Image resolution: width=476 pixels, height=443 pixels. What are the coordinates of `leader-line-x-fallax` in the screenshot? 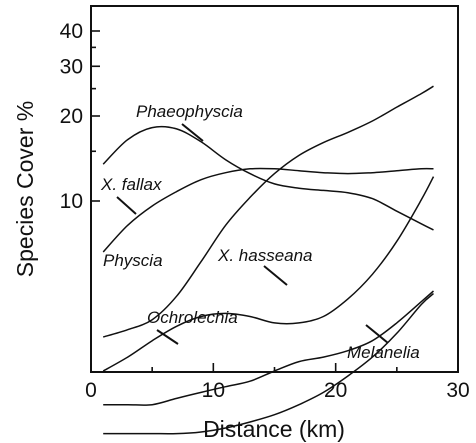 It's located at (126, 205).